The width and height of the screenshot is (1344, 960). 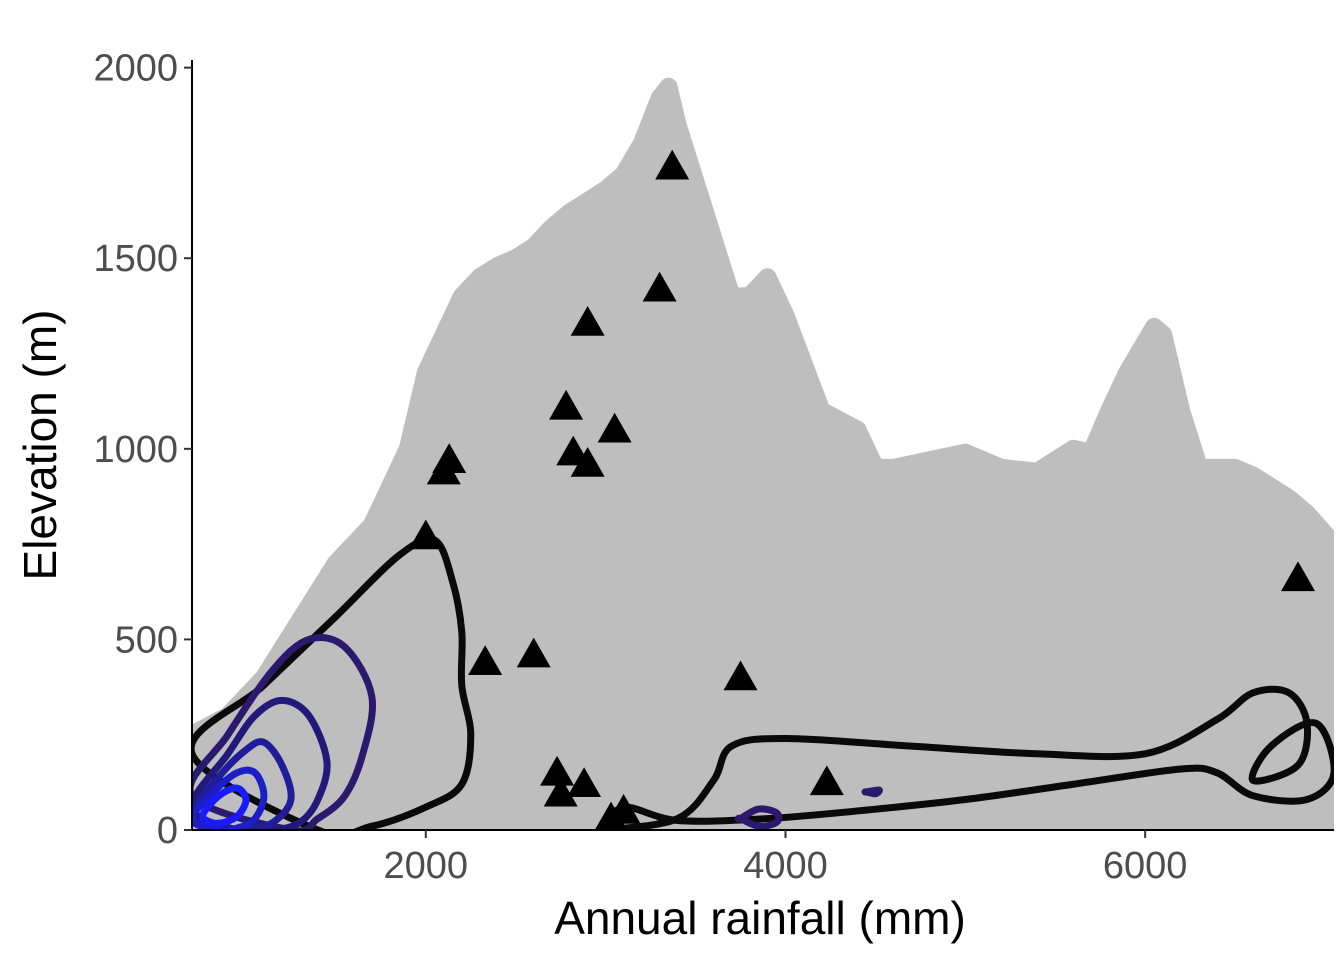 I want to click on x-tick-label: 4000, so click(x=785, y=866).